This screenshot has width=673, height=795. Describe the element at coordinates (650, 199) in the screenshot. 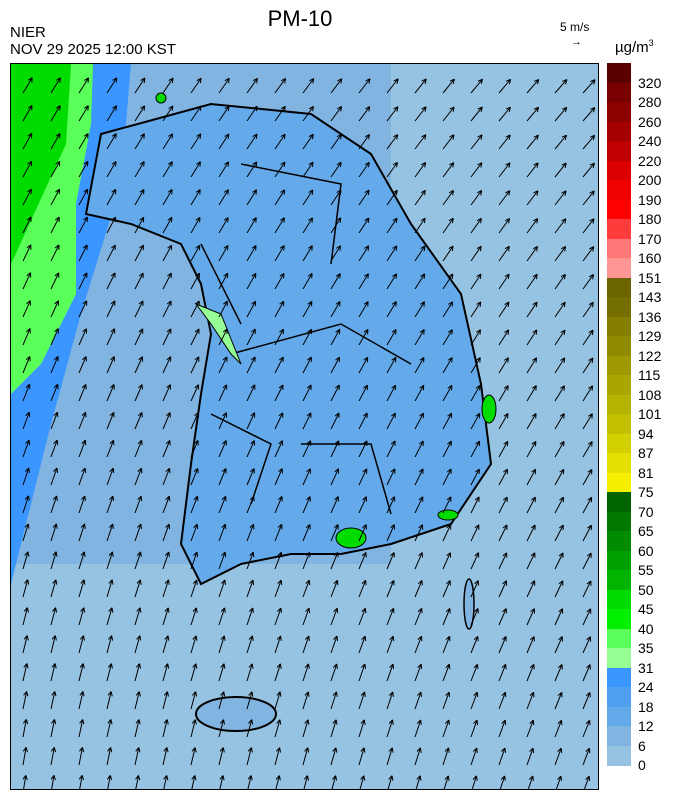

I see `colorbar-label: 190` at that location.